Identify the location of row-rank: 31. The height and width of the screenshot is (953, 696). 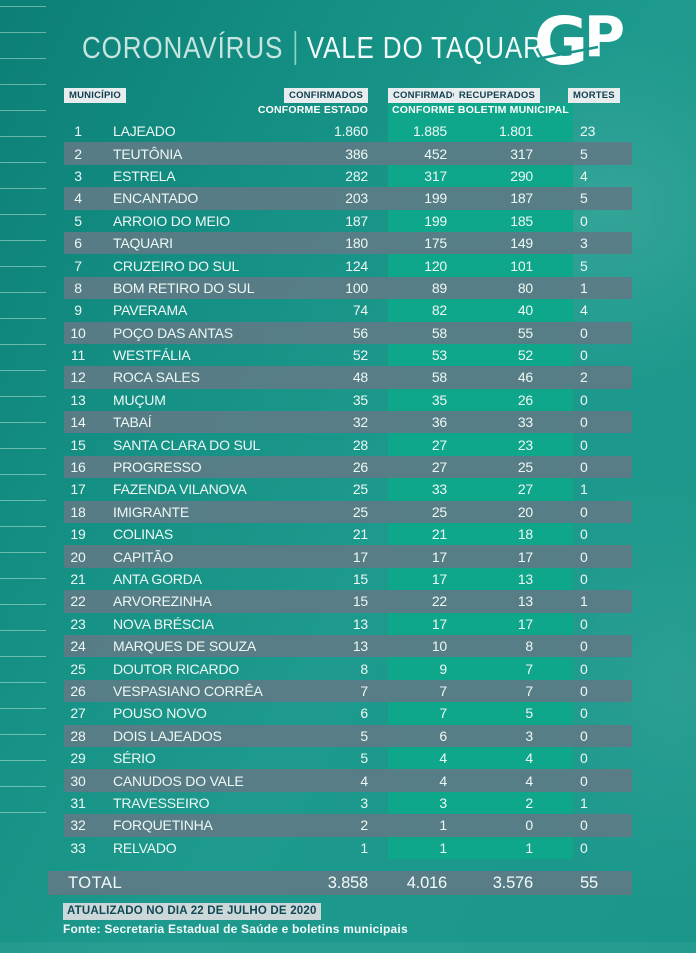
(78, 802).